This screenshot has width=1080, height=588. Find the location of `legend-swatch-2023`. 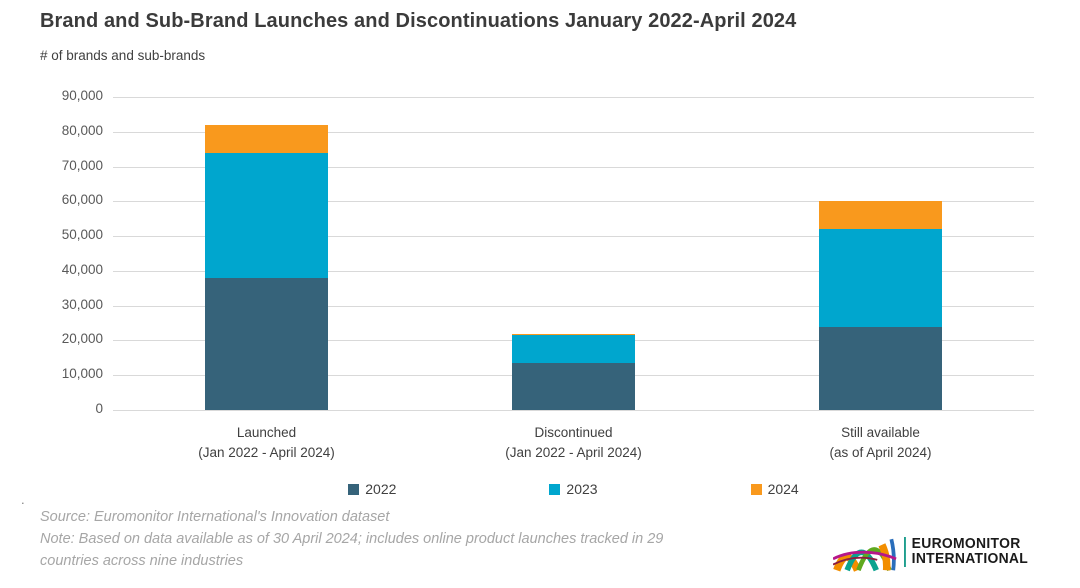

legend-swatch-2023 is located at coordinates (555, 489).